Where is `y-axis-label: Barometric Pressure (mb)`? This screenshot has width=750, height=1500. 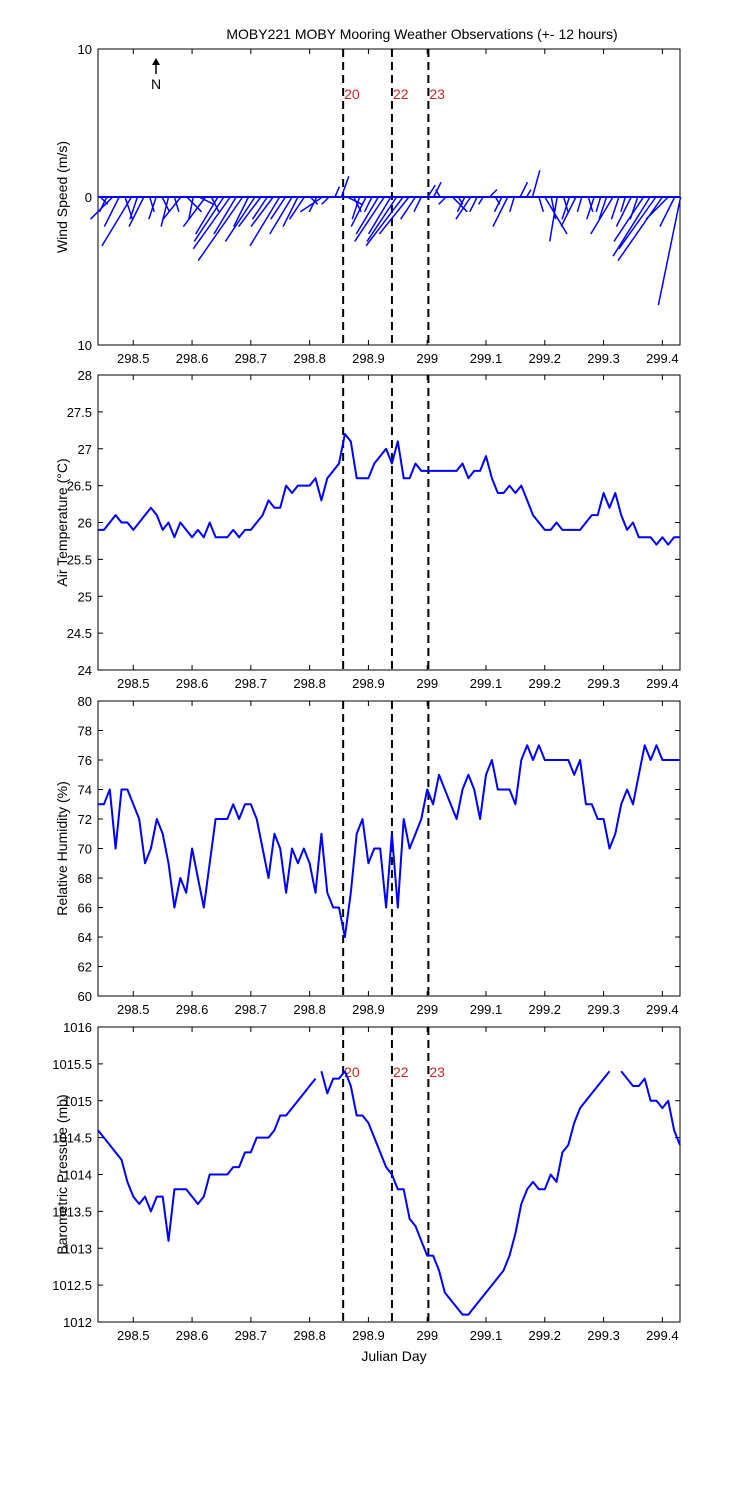
y-axis-label: Barometric Pressure (mb) is located at coordinates (62, 1174).